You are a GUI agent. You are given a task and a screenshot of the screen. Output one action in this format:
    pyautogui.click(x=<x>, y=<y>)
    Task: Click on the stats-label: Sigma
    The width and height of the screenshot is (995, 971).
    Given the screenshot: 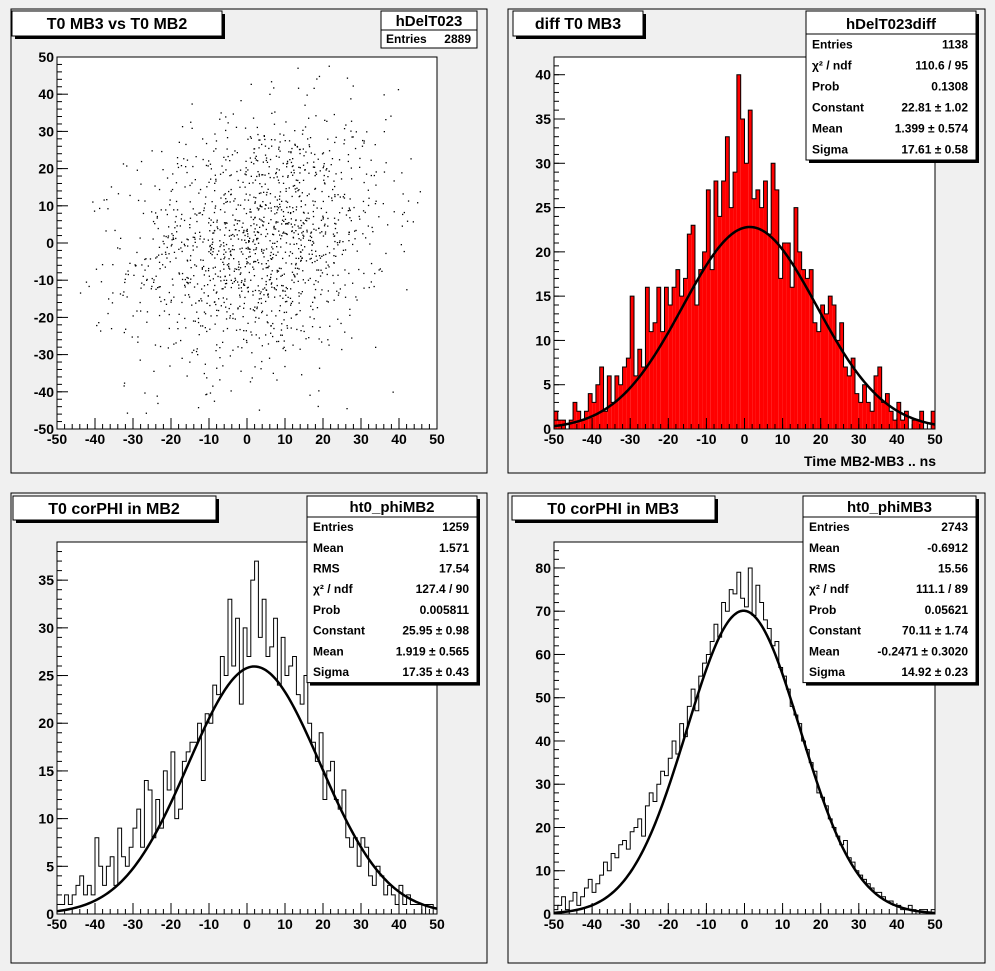 What is the action you would take?
    pyautogui.click(x=827, y=672)
    